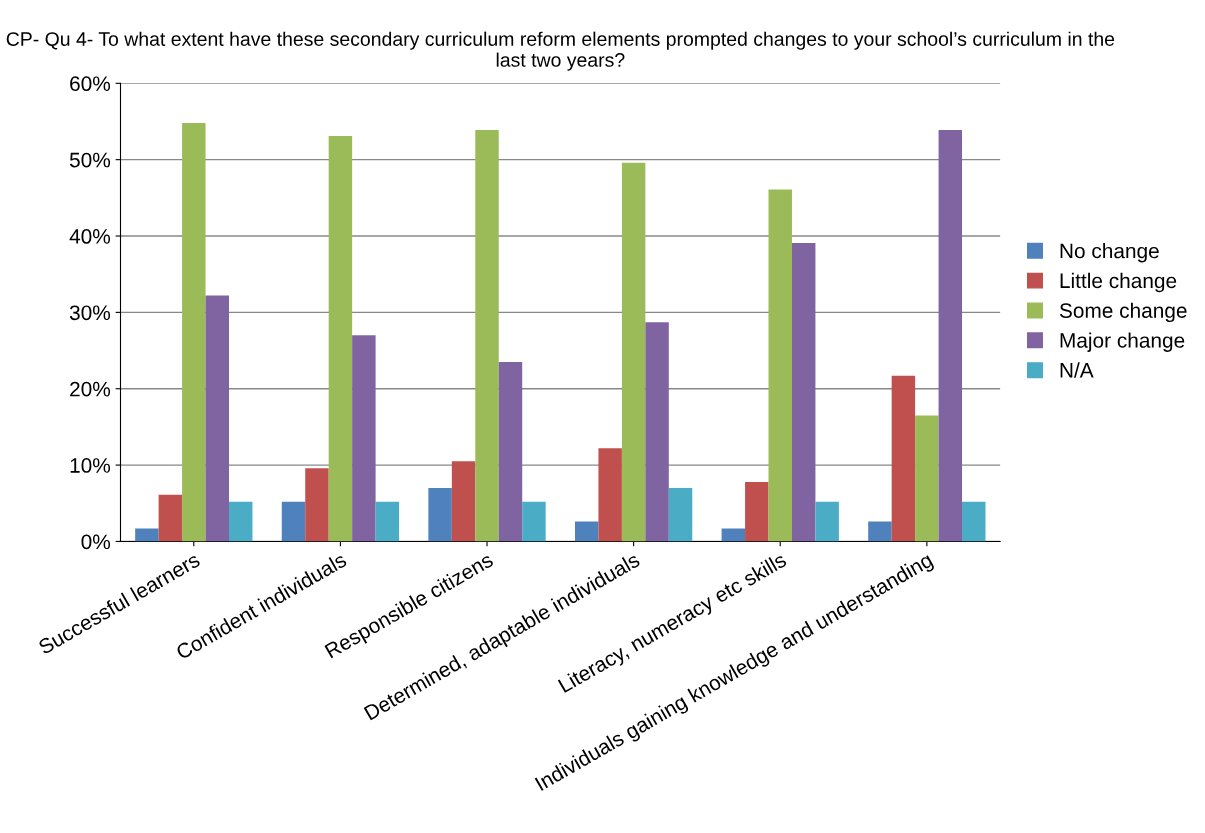  I want to click on legend-label: No change, so click(1109, 252).